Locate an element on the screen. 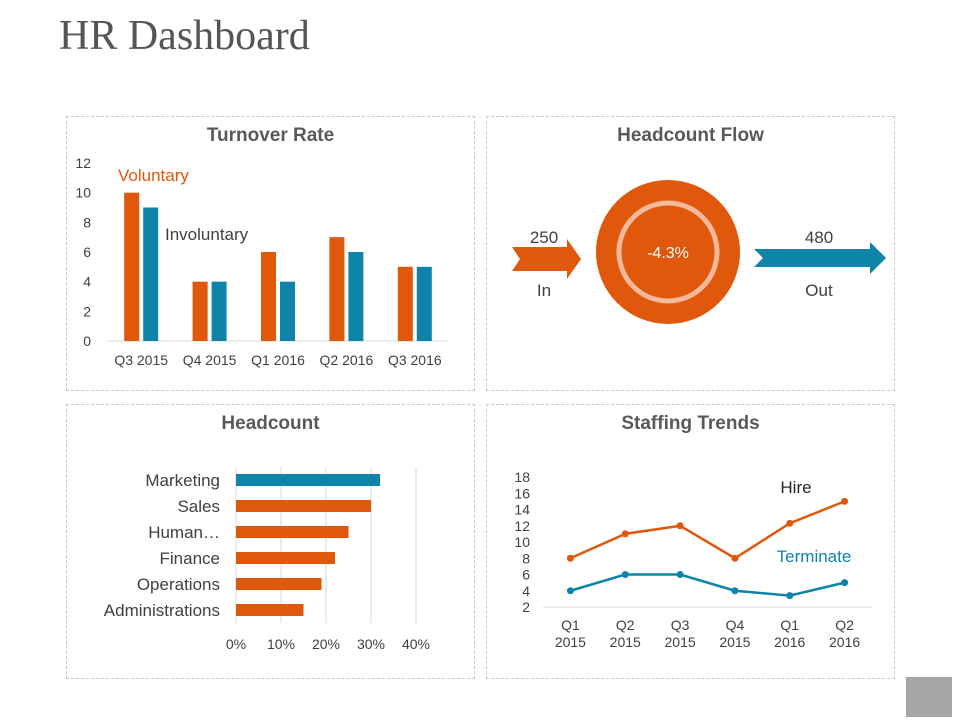 This screenshot has width=960, height=720. change-value: -4.3% is located at coordinates (668, 253).